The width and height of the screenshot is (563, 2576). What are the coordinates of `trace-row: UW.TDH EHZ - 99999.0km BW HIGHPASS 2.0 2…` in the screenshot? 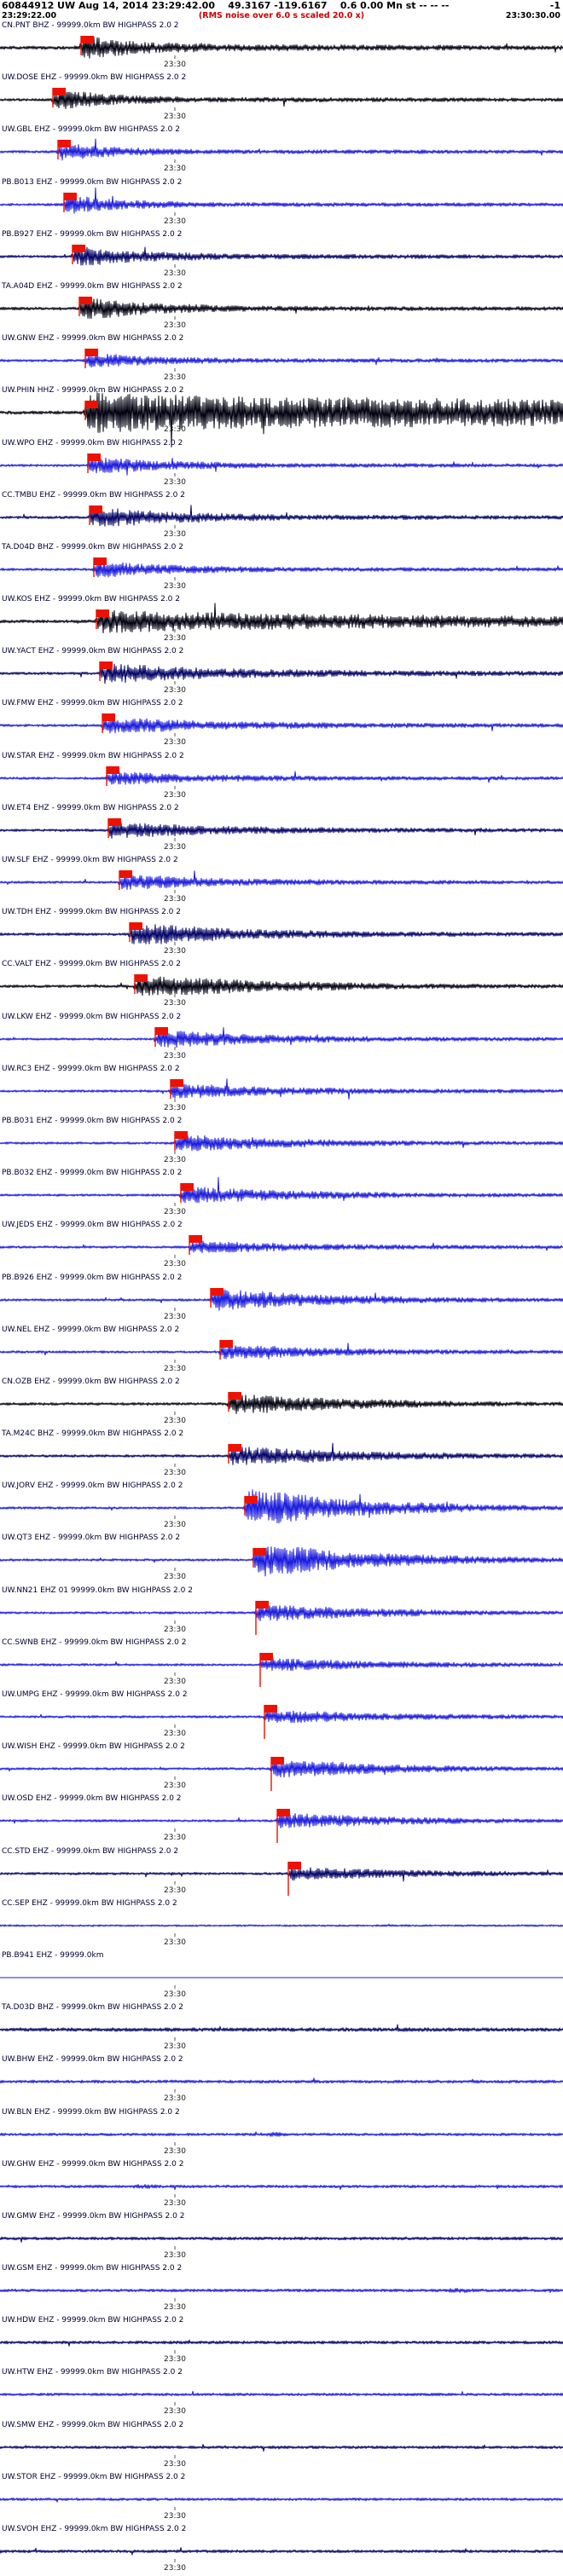 It's located at (282, 933).